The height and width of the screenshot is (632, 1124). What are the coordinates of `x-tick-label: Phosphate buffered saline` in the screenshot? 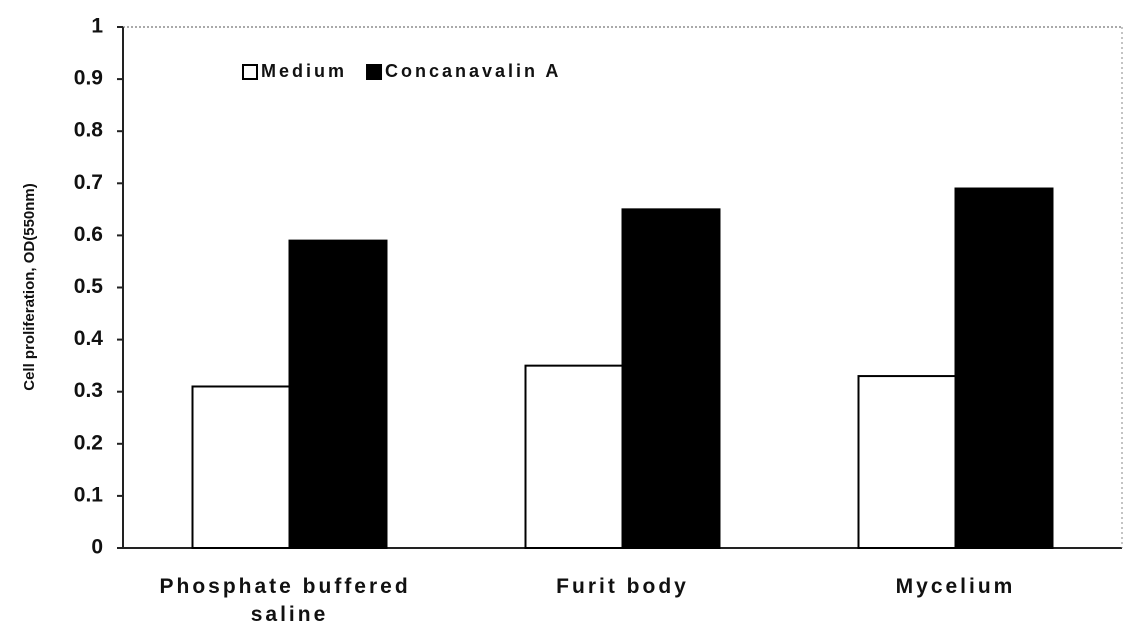 It's located at (289, 600).